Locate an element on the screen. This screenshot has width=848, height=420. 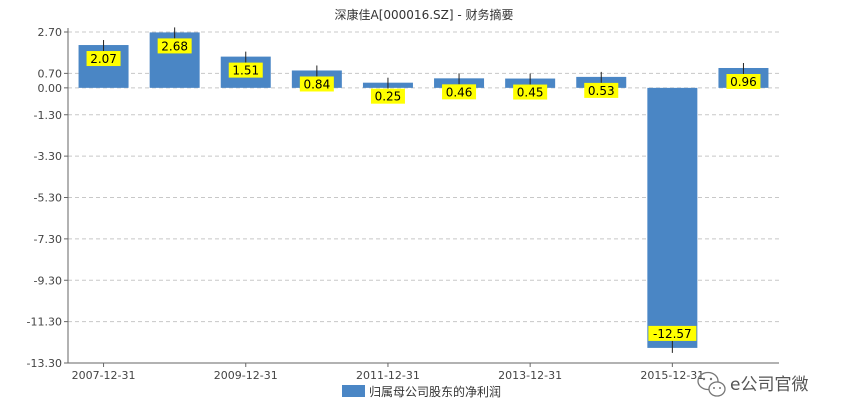
y-tick-label: -5.30 is located at coordinates (48, 198).